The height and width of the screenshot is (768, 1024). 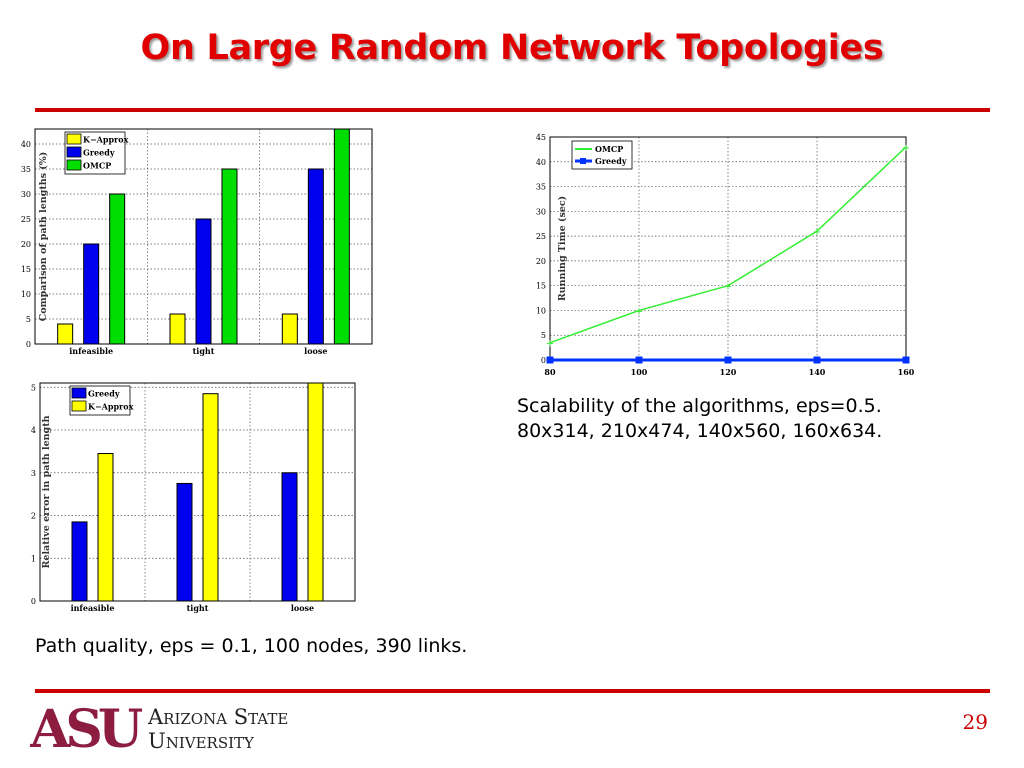 I want to click on x-tick-label: 140, so click(x=817, y=372).